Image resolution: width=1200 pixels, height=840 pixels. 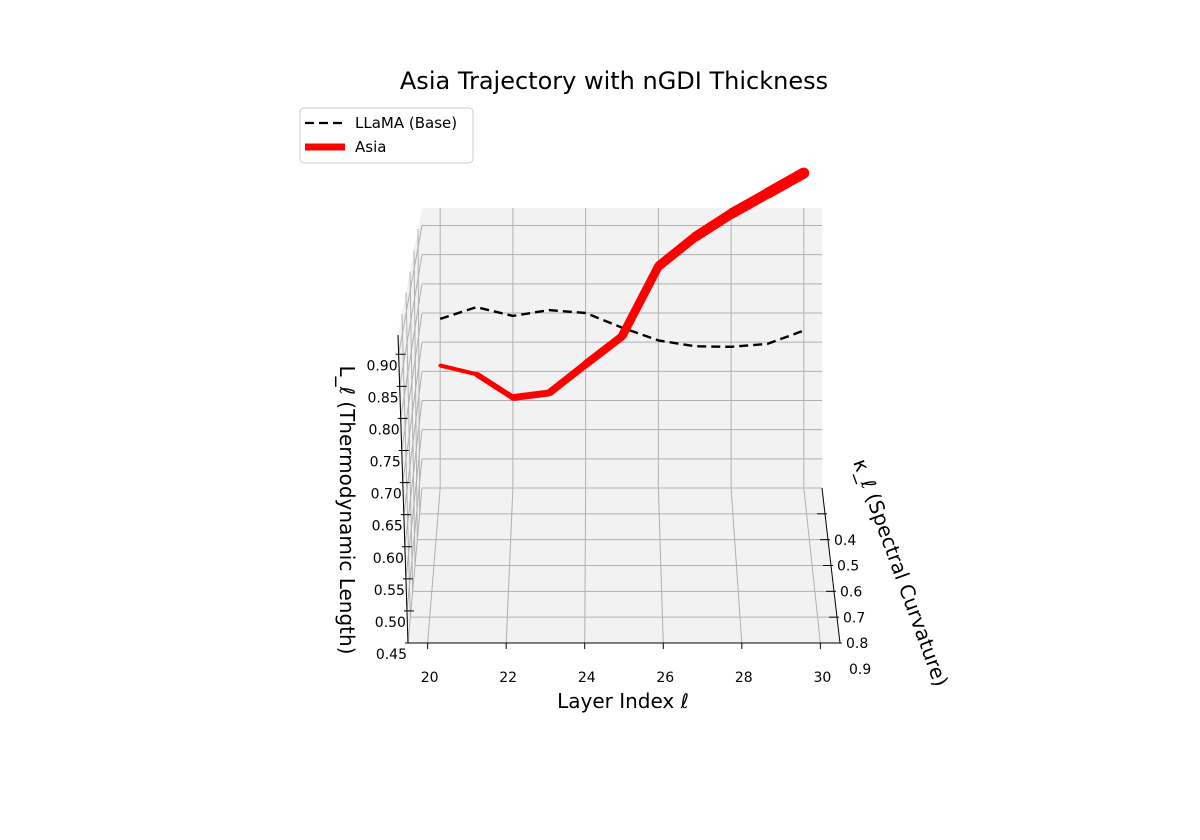 What do you see at coordinates (389, 591) in the screenshot?
I see `z-tick-label: 0.55` at bounding box center [389, 591].